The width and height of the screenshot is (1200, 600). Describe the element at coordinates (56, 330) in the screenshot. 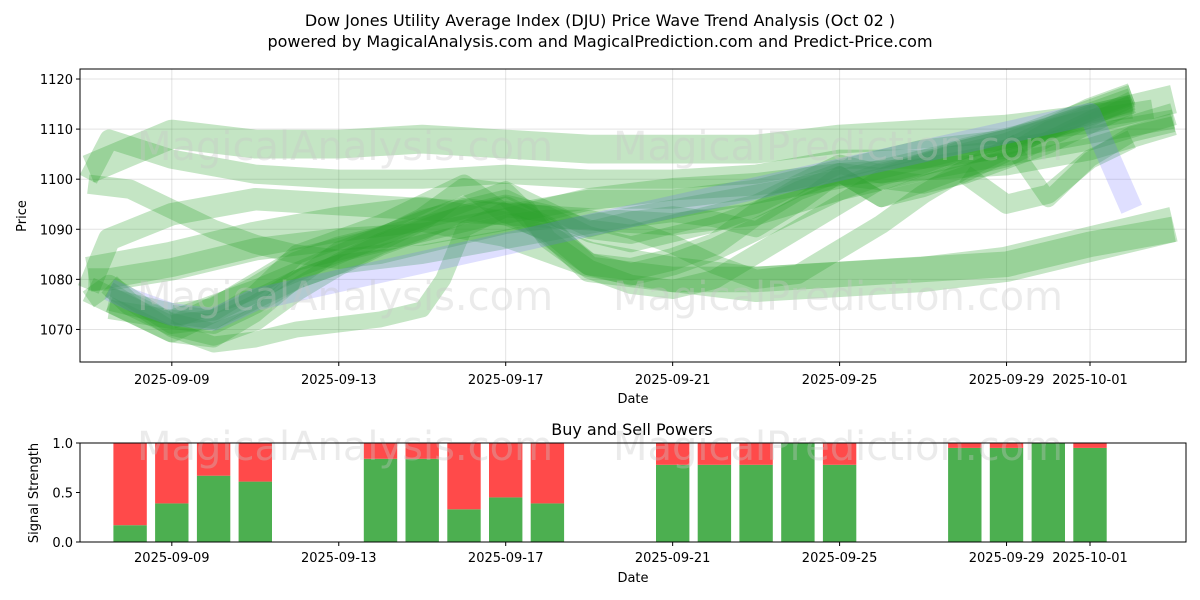

I see `price-y-tick-label-0: 1070` at that location.